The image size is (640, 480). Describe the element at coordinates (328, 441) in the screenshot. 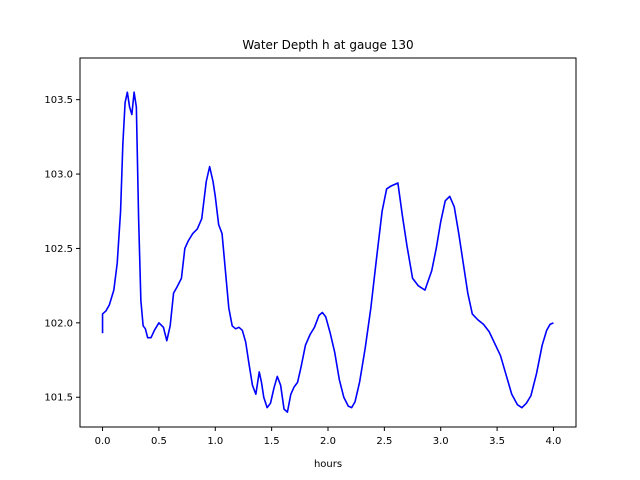

I see `x-tick-label: 2.0` at that location.